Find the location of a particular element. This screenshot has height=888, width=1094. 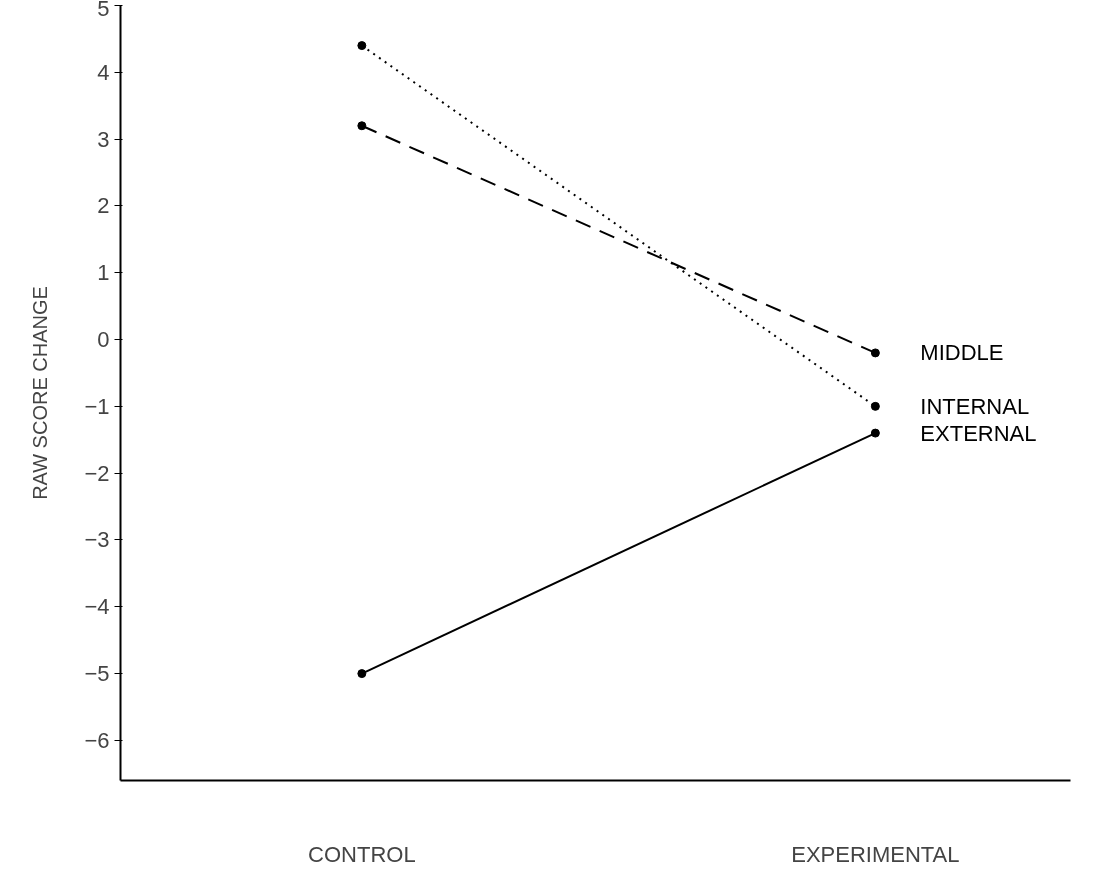

y-tick-label: 3 is located at coordinates (103, 139).